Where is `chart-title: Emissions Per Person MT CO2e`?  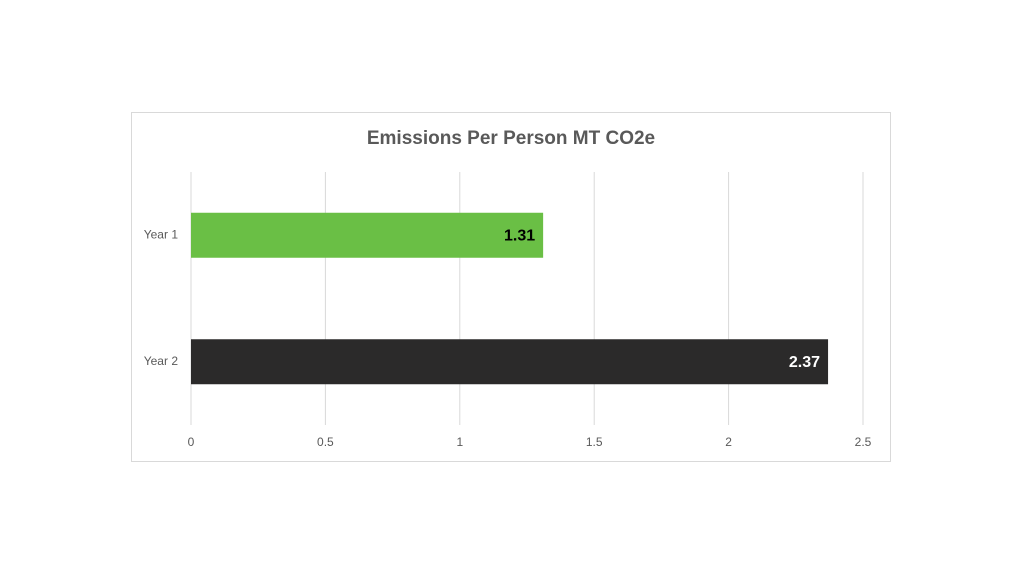
chart-title: Emissions Per Person MT CO2e is located at coordinates (511, 138).